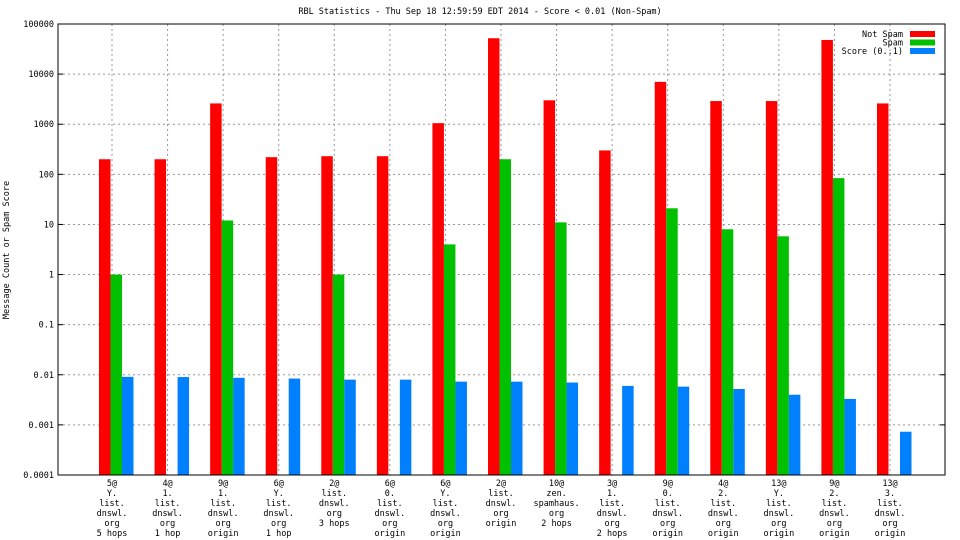  I want to click on x-tick-label: 10@, so click(556, 484).